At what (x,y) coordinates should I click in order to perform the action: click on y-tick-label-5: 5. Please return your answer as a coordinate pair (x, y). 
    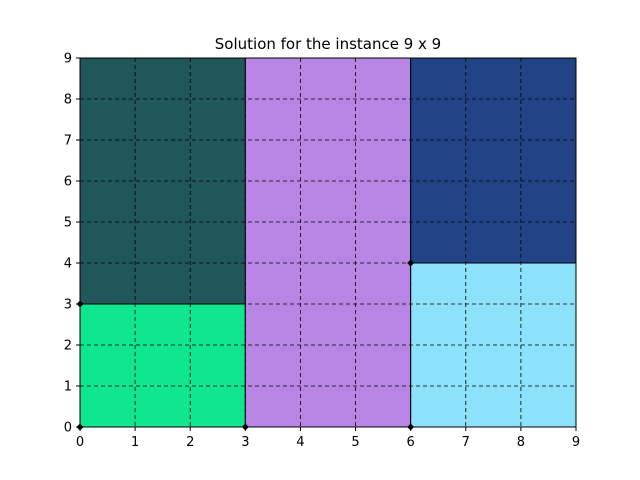
    Looking at the image, I should click on (68, 223).